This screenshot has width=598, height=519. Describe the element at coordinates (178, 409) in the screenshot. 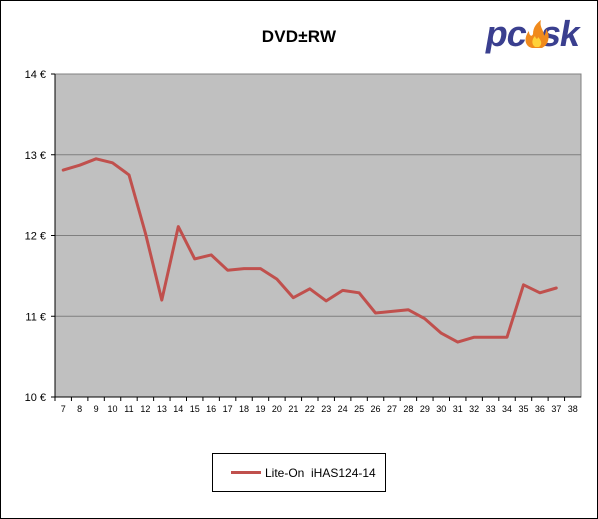

I see `x-tick-label: 14` at that location.